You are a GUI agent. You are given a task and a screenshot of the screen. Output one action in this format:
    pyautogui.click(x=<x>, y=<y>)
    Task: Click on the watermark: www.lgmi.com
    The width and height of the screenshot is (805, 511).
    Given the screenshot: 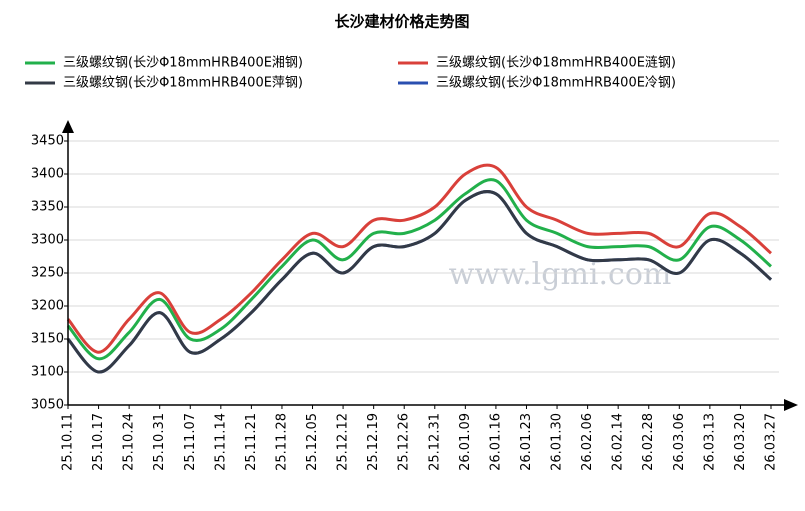 What is the action you would take?
    pyautogui.click(x=560, y=274)
    